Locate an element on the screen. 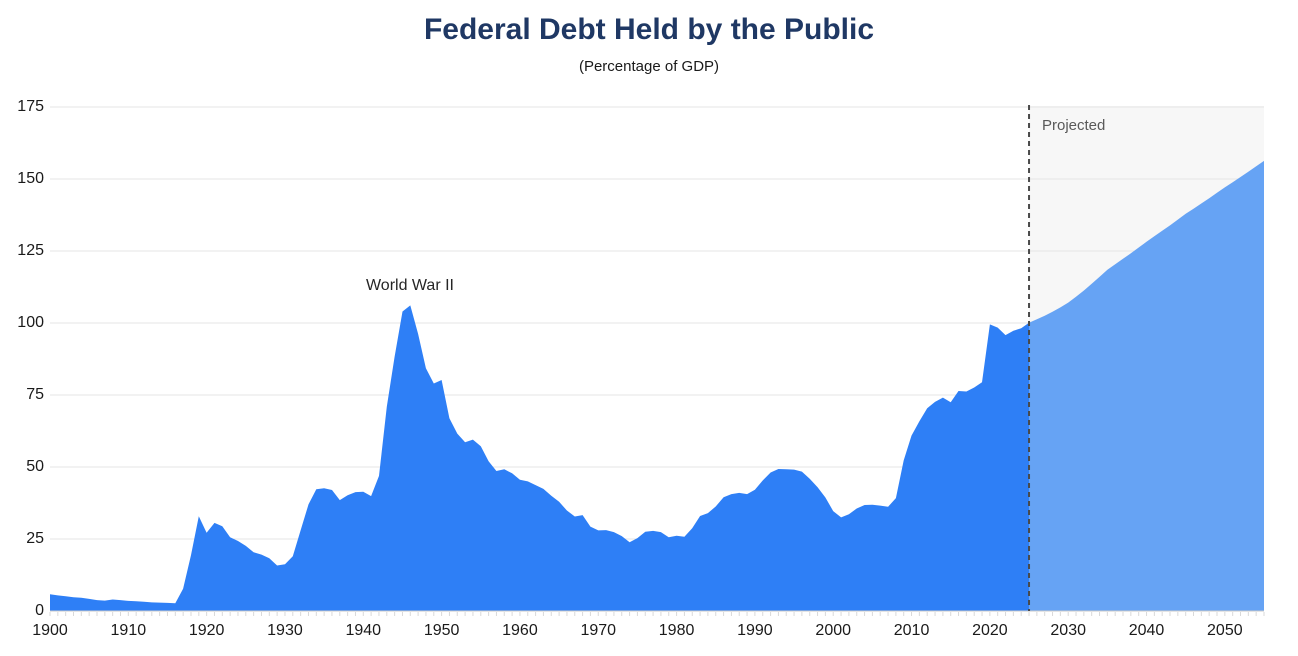  y-tick-label-0: 0 is located at coordinates (39, 610).